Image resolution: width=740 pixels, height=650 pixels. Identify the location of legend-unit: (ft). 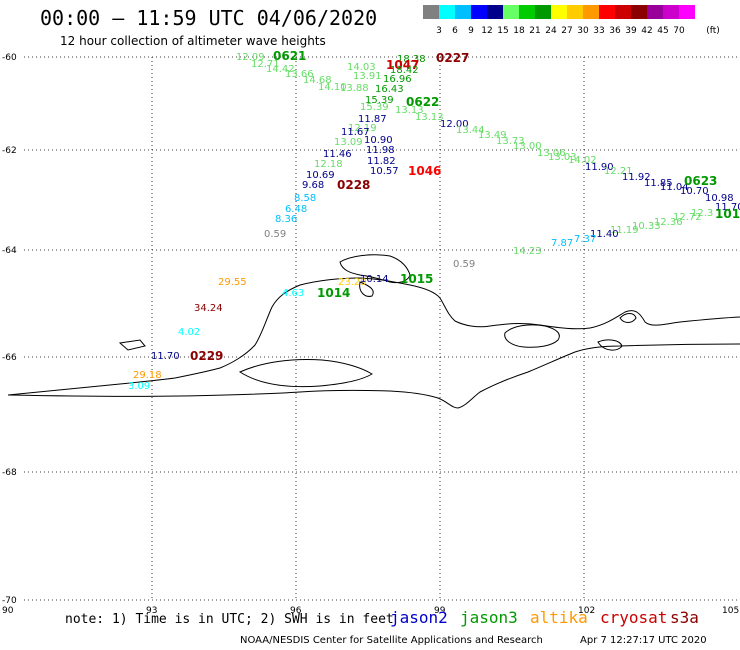
(713, 31).